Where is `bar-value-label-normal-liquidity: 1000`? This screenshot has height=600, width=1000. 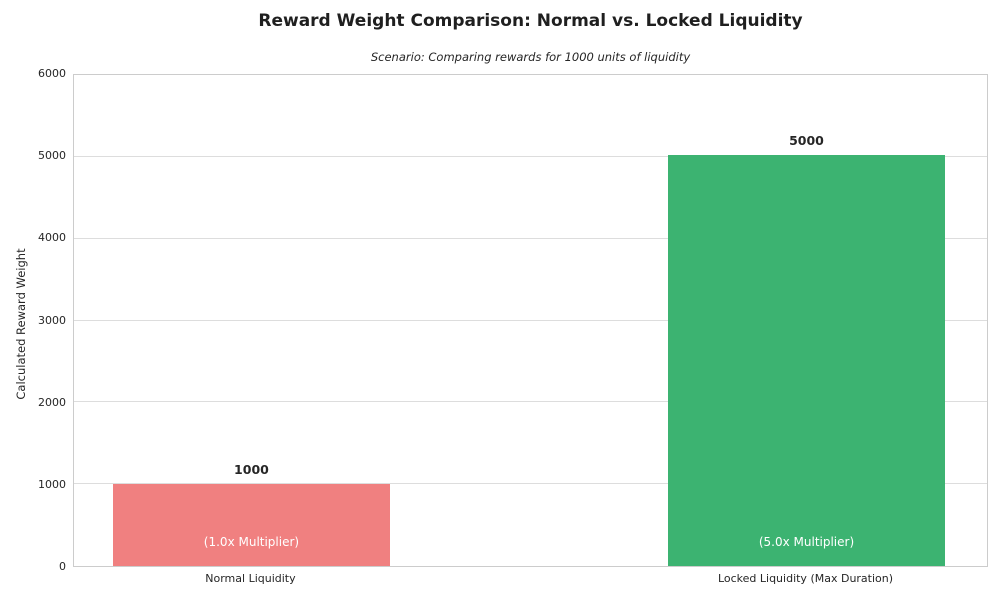
bar-value-label-normal-liquidity: 1000 is located at coordinates (251, 469).